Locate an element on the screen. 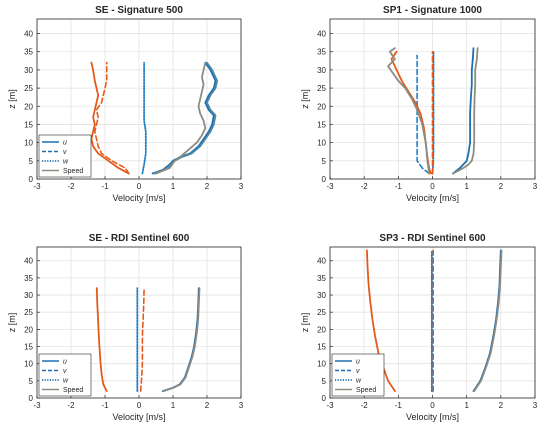 This screenshot has width=550, height=444. series-line-speed-alt is located at coordinates (409, 111).